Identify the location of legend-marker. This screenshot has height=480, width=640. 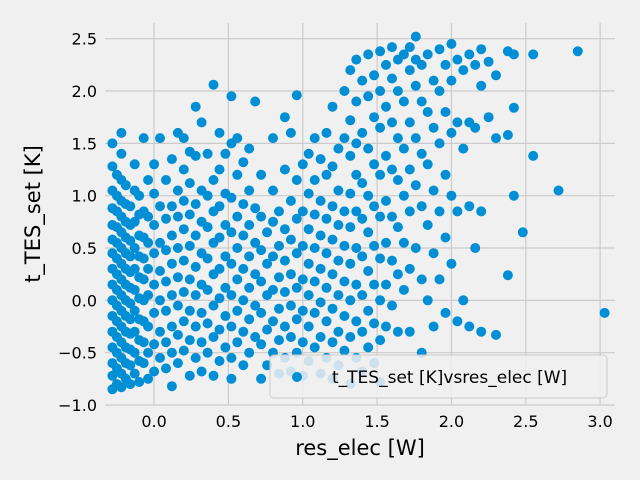
(297, 377).